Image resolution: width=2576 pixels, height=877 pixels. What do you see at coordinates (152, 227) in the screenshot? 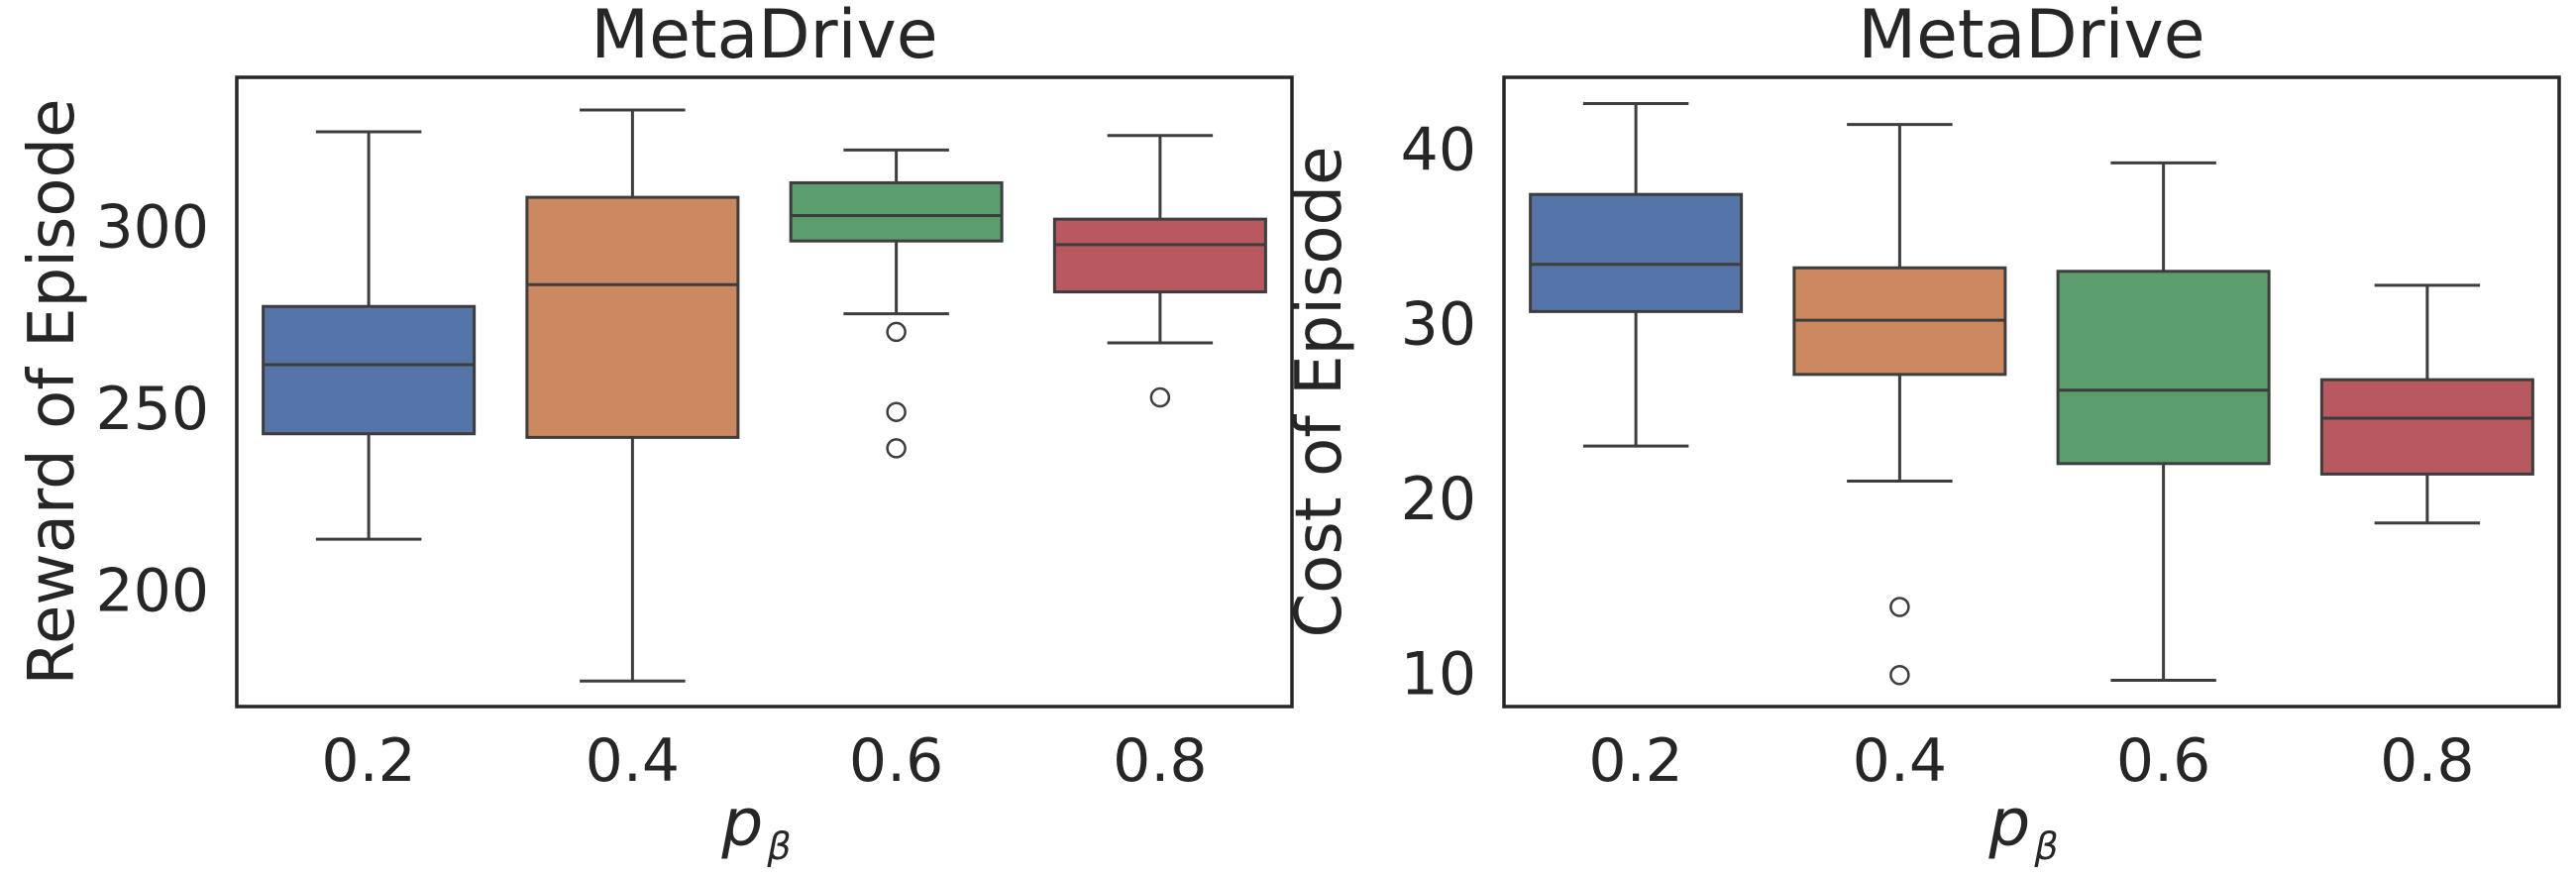
I see `reward-y-tick-label: 300` at bounding box center [152, 227].